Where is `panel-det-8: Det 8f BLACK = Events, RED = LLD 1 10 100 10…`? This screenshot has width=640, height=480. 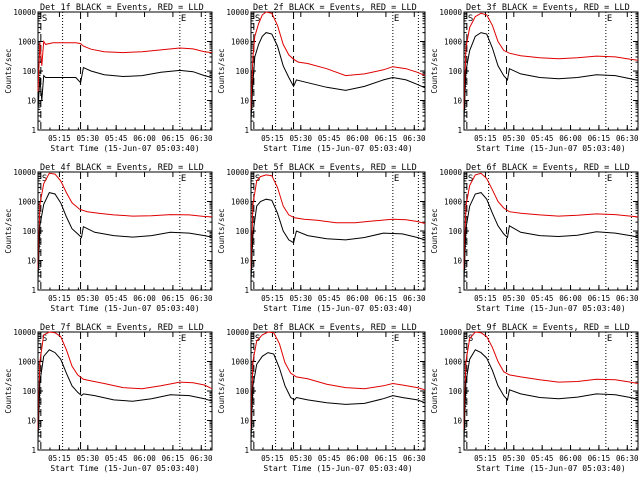 panel-det-8: Det 8f BLACK = Events, RED = LLD 1 10 100 10… is located at coordinates (321, 398).